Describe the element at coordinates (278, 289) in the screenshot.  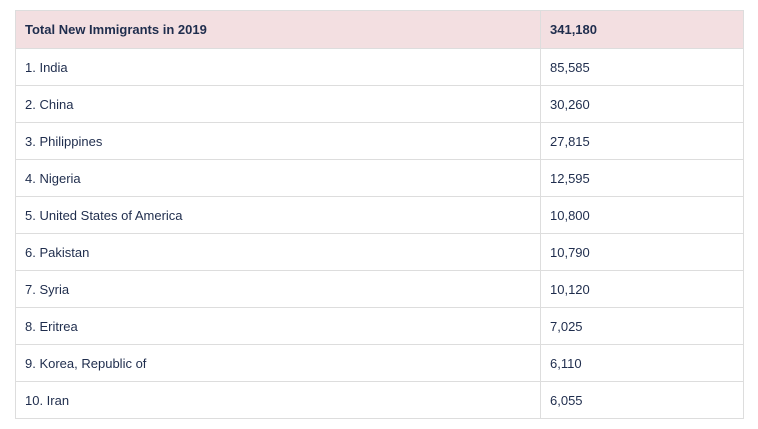
I see `country-cell: 7. Syria` at that location.